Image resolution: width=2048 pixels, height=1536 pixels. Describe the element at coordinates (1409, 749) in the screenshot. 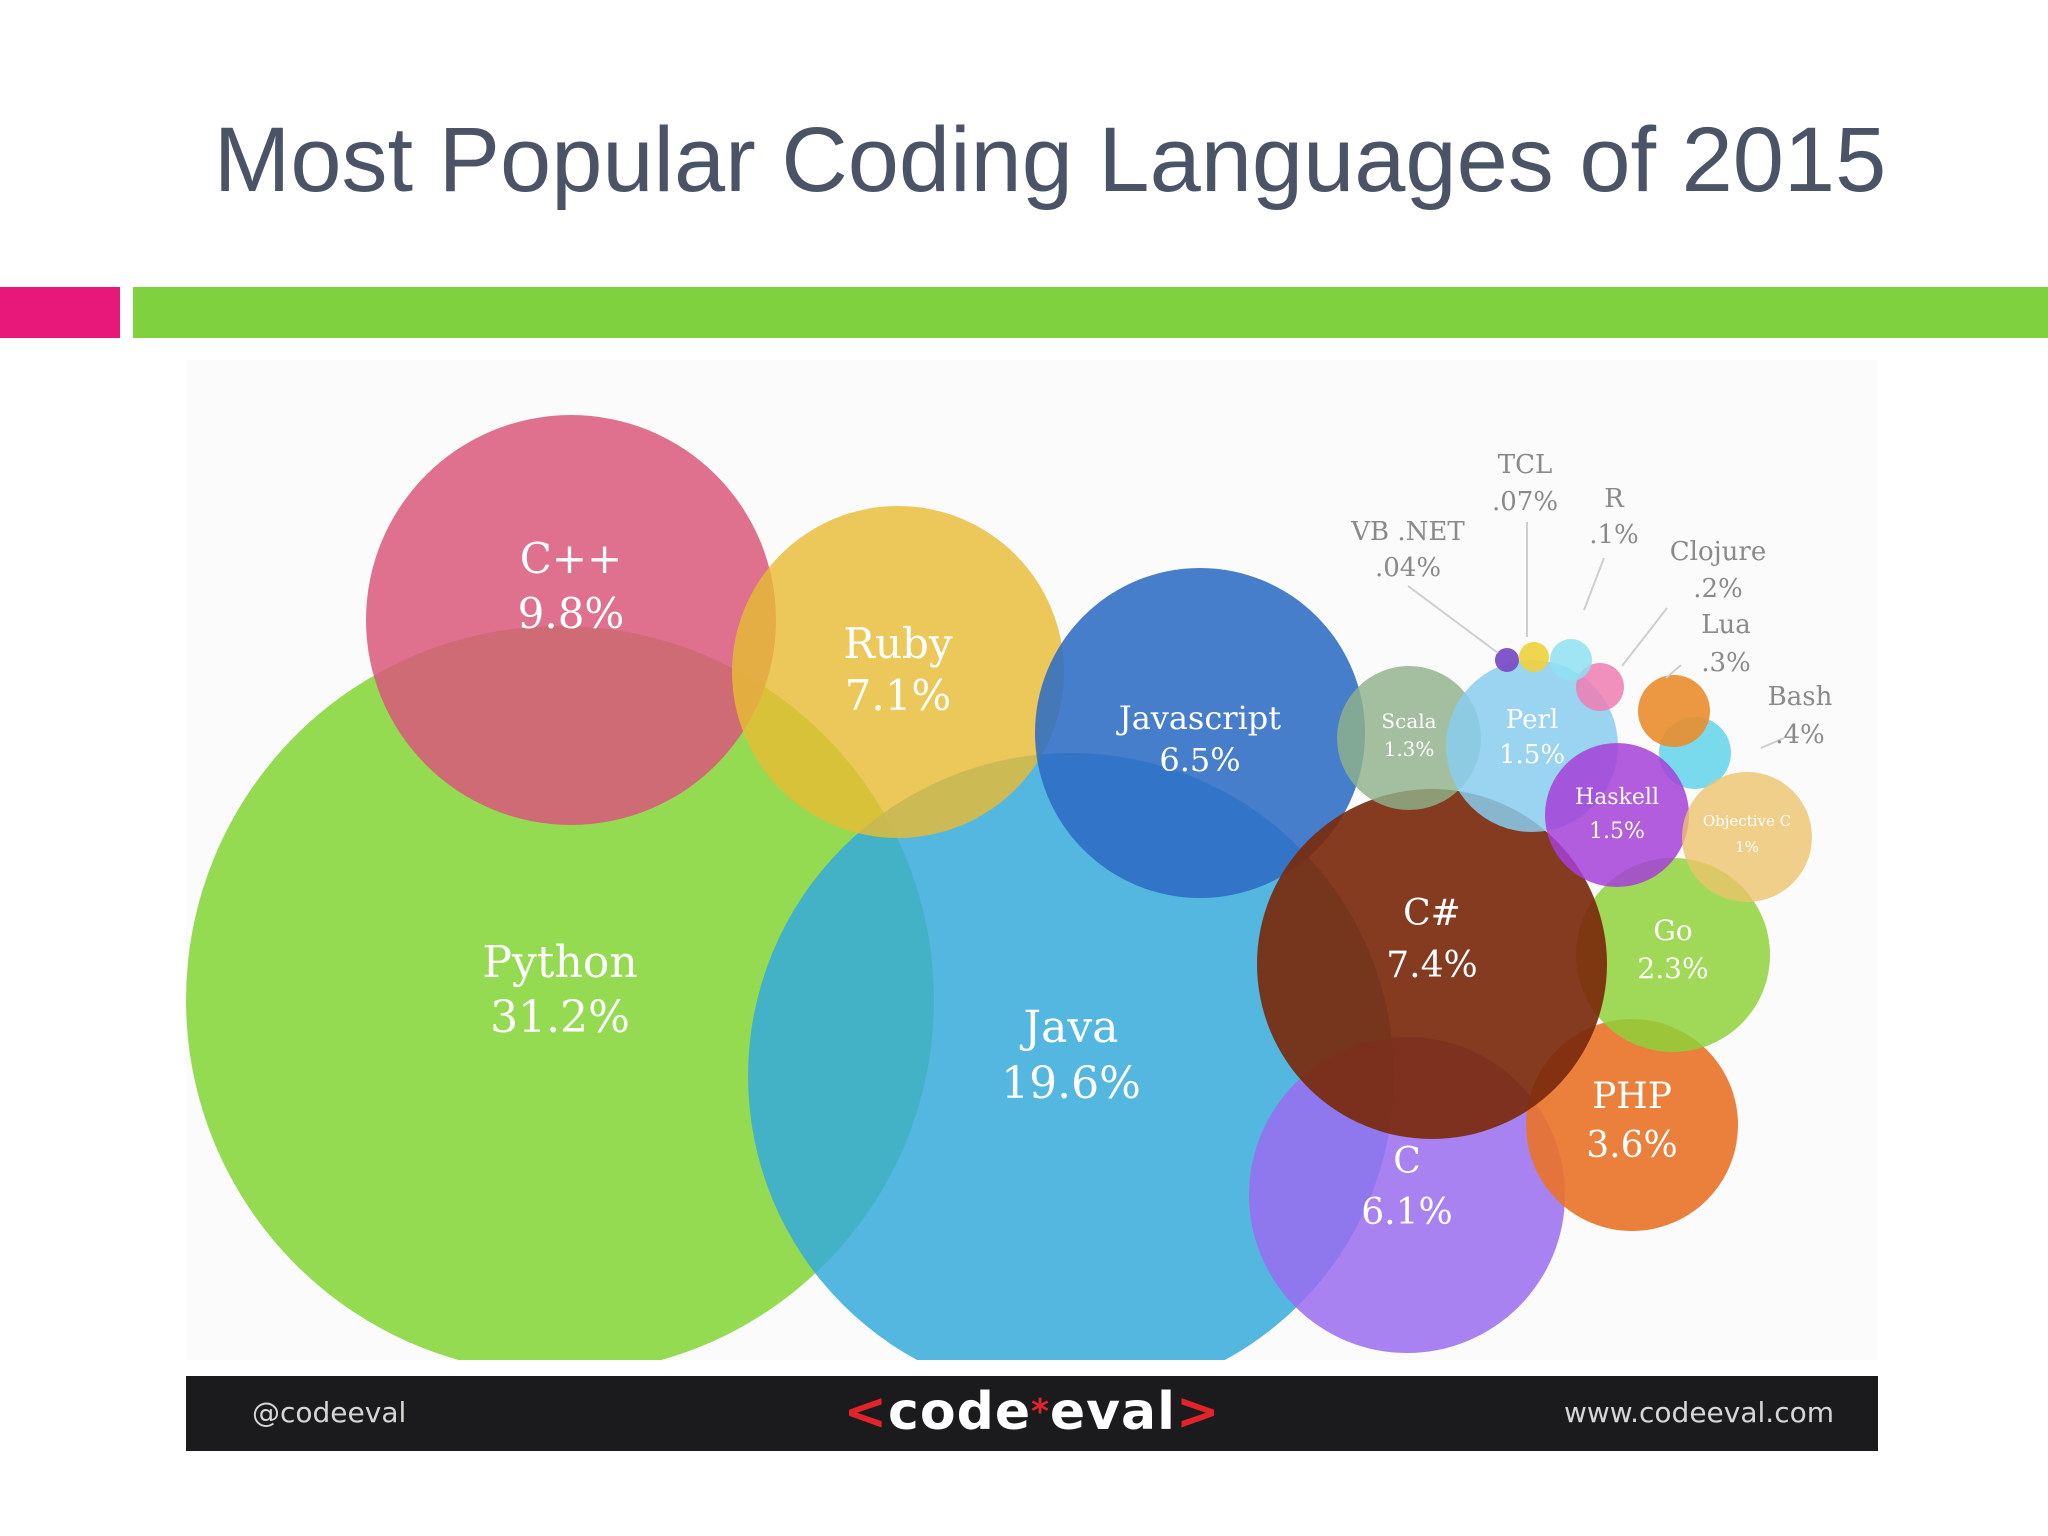

I see `label-value-scala: 1.3%` at that location.